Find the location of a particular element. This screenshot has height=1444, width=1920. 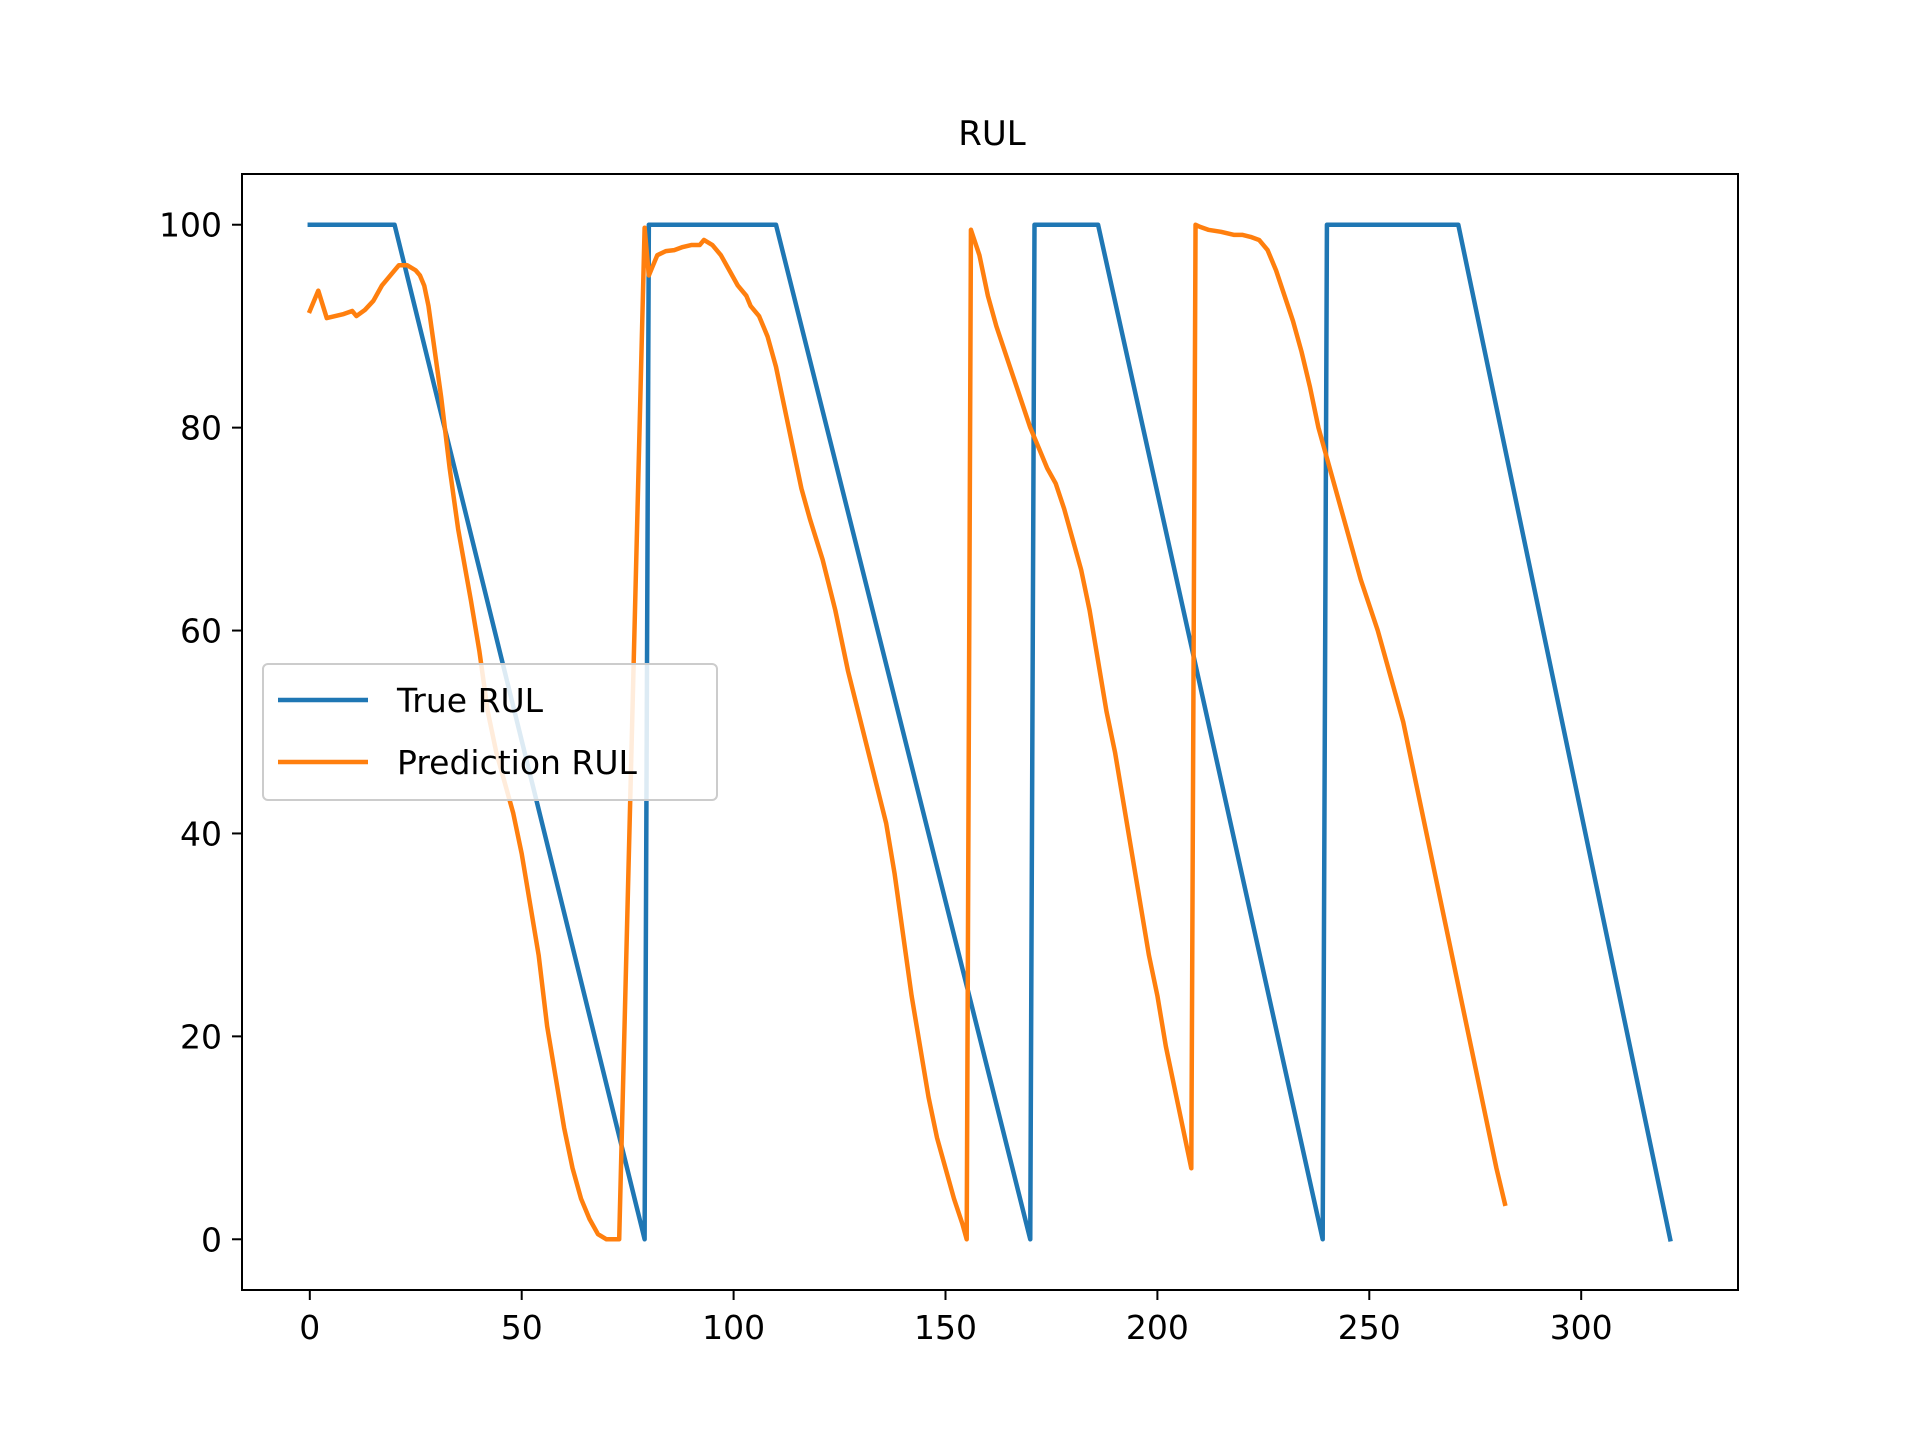

legend-box is located at coordinates (490, 732).